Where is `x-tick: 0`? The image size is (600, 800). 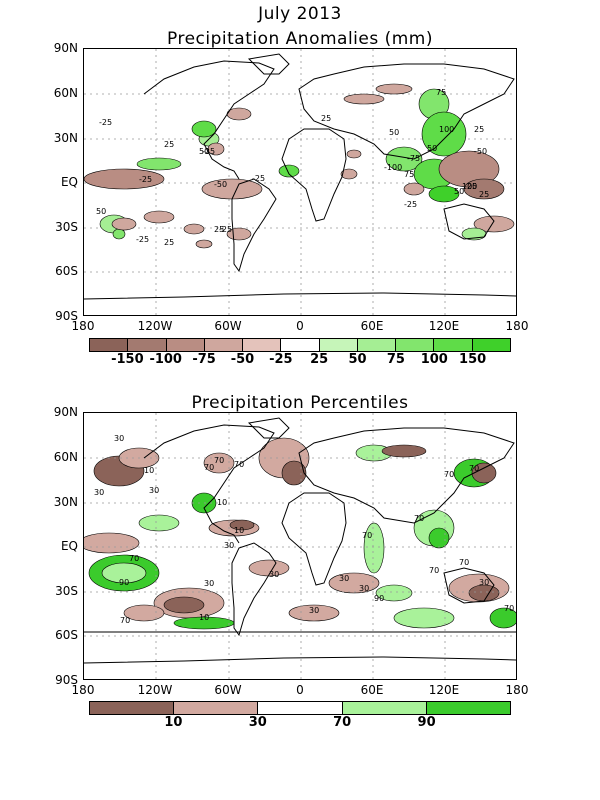 x-tick: 0 is located at coordinates (300, 690).